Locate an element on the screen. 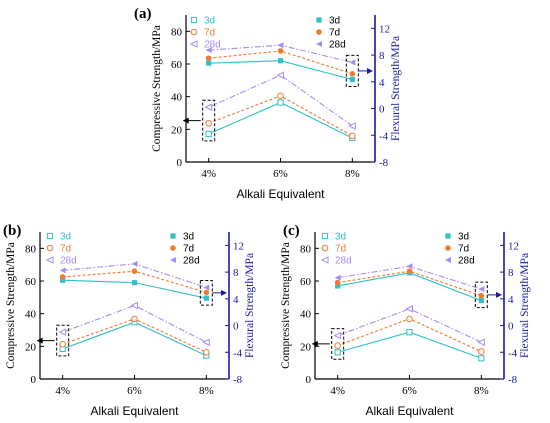  x-tick-label: 4% is located at coordinates (62, 391).